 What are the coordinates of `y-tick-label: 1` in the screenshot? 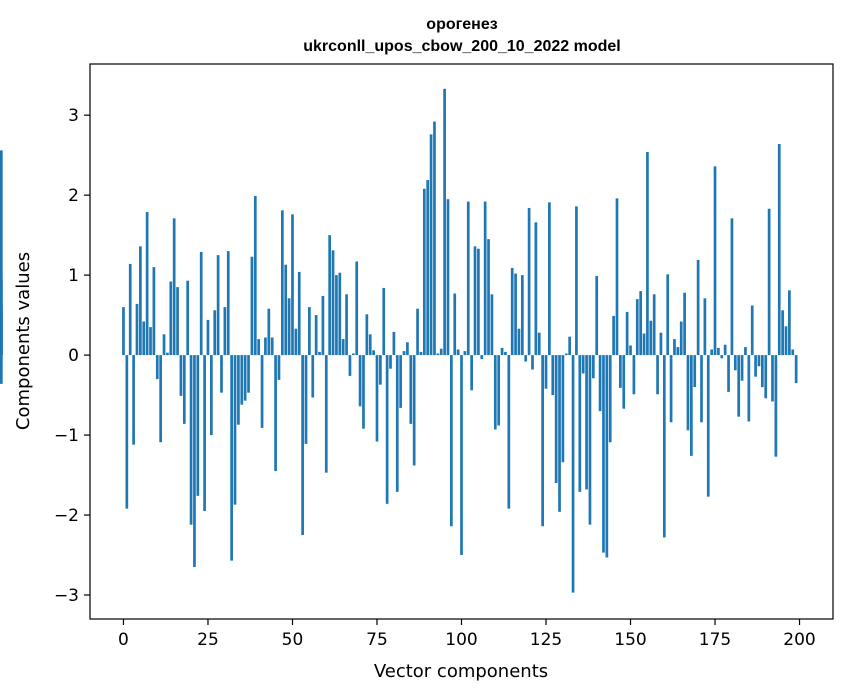 It's located at (73, 276).